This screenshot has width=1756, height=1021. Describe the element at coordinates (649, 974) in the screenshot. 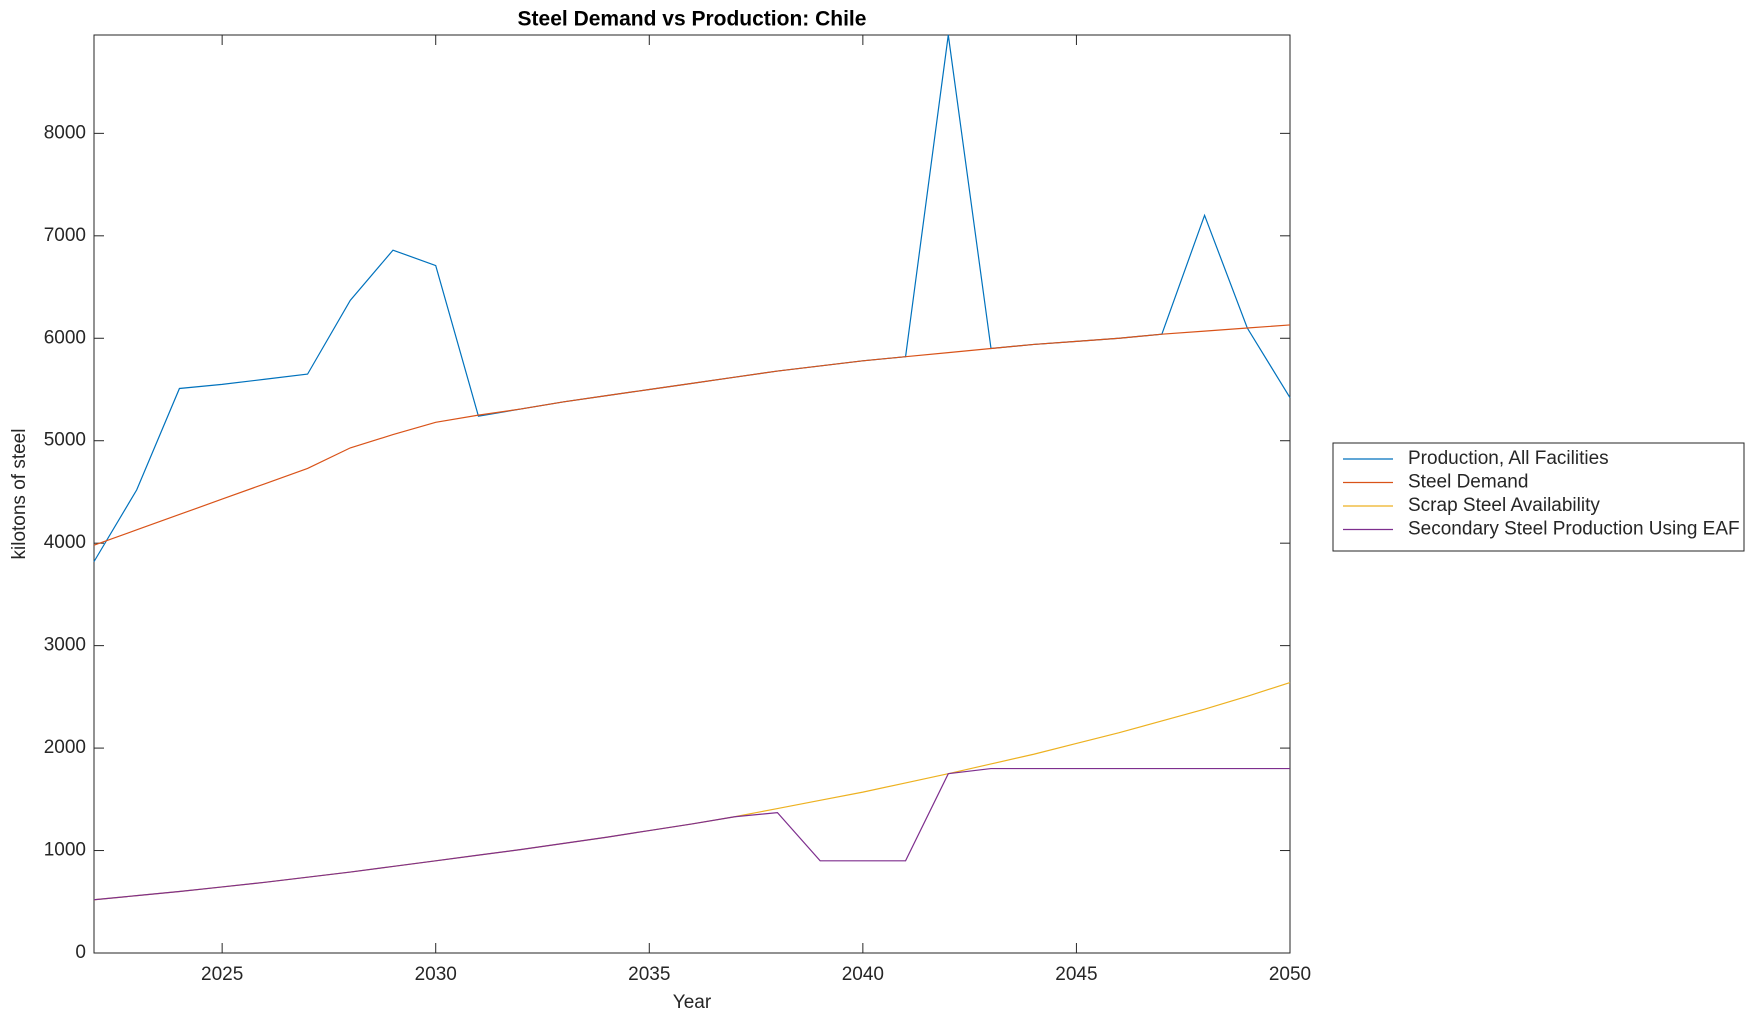

I see `x-tick-label: 2035` at that location.